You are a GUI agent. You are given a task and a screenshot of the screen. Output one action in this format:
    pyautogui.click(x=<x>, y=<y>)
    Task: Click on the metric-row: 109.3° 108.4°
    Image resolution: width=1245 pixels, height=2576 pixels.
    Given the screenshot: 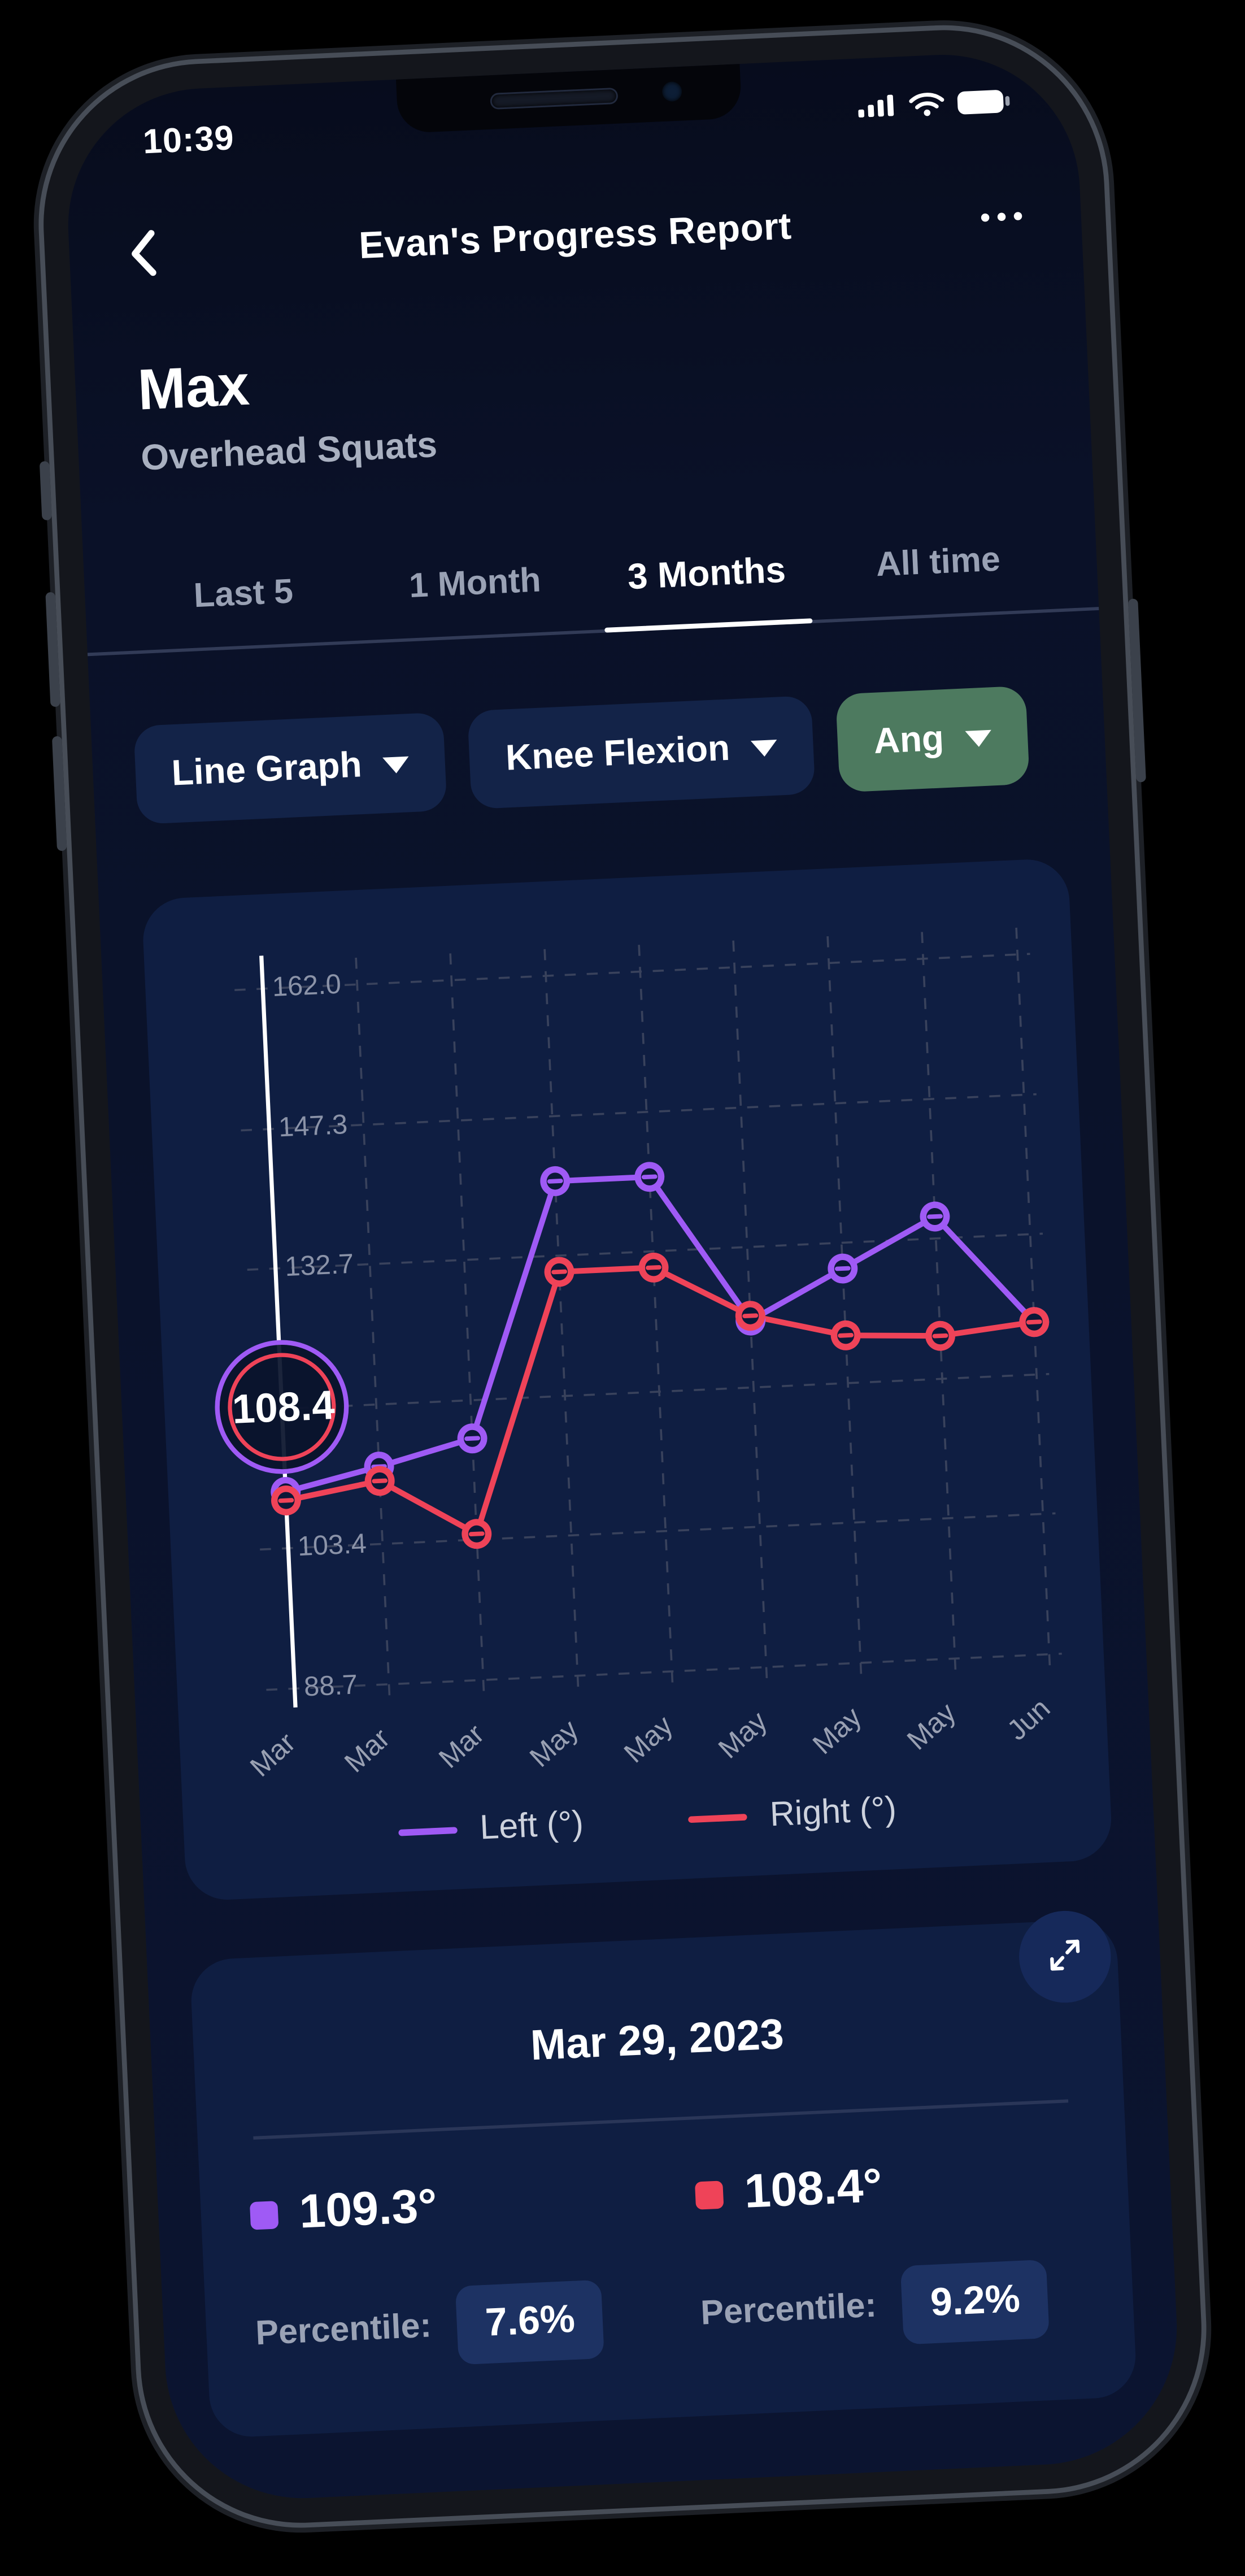 What is the action you would take?
    pyautogui.click(x=664, y=2196)
    